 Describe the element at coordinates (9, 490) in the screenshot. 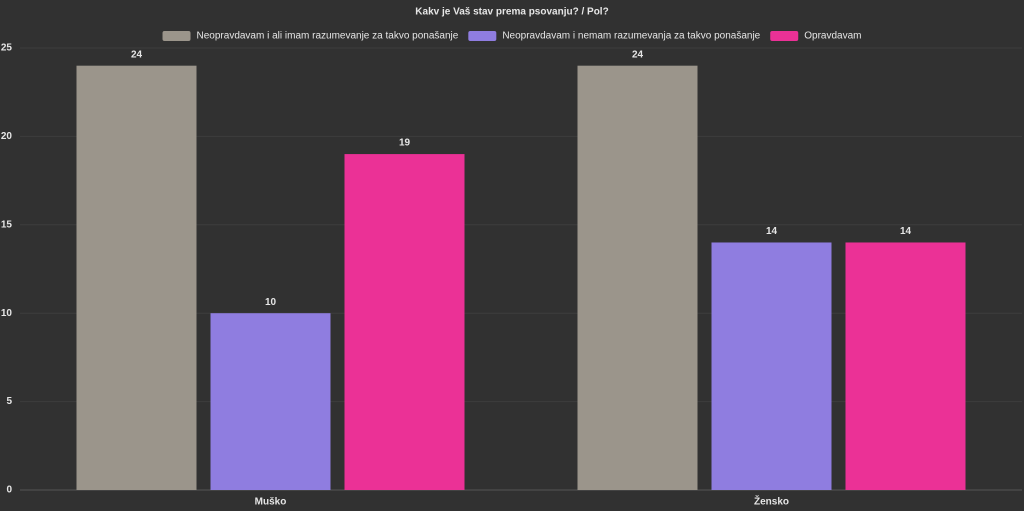

I see `y-tick-label: 0` at that location.